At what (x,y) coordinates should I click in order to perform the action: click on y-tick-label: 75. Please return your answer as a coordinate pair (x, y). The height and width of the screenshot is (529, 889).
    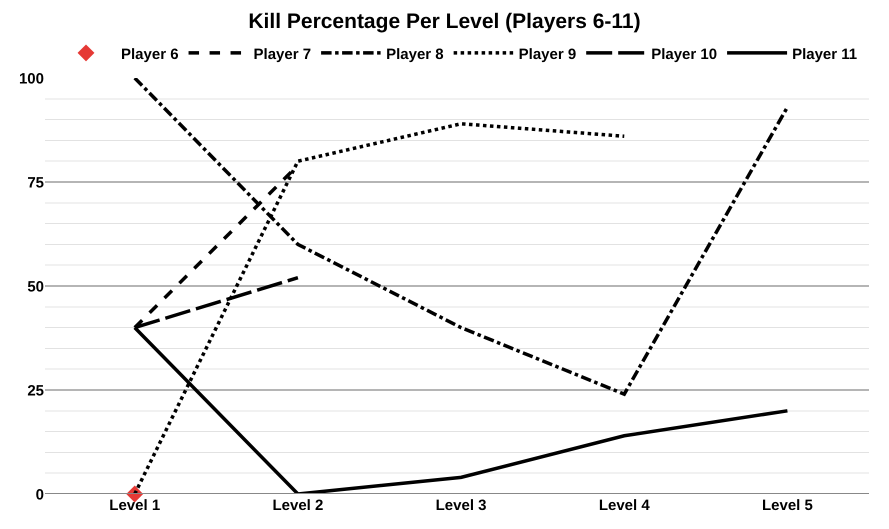
    Looking at the image, I should click on (35, 183).